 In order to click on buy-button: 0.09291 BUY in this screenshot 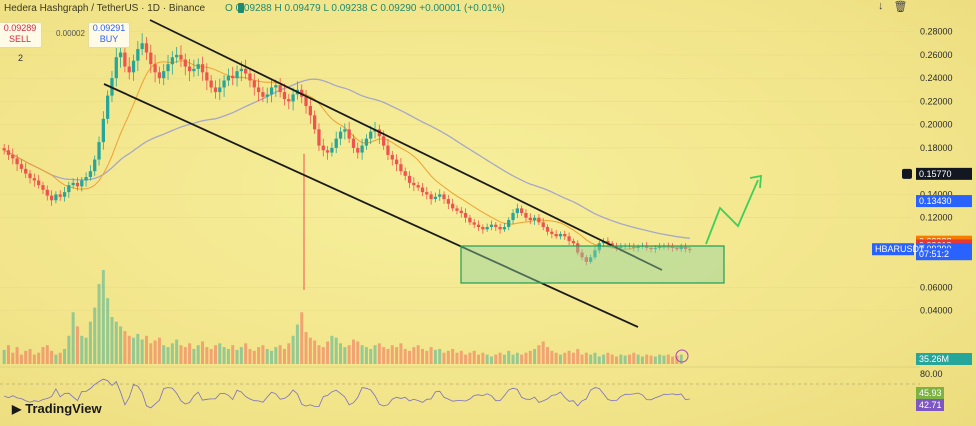, I will do `click(109, 35)`.